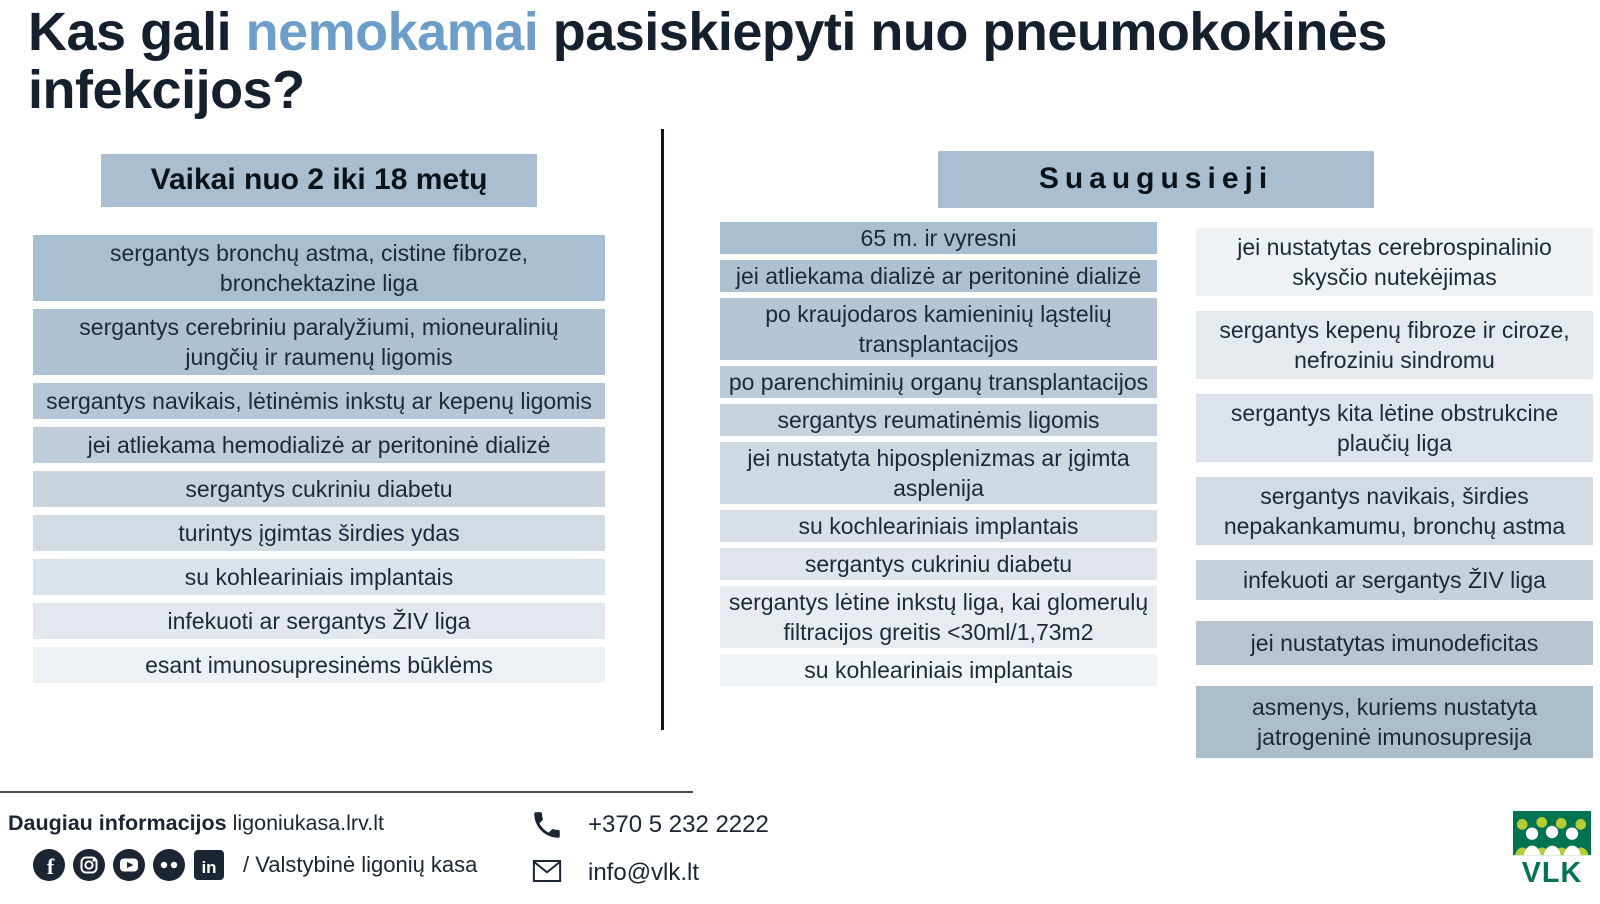 This screenshot has height=904, width=1600. I want to click on list-item: po parenchiminių organų transplantacijos, so click(938, 382).